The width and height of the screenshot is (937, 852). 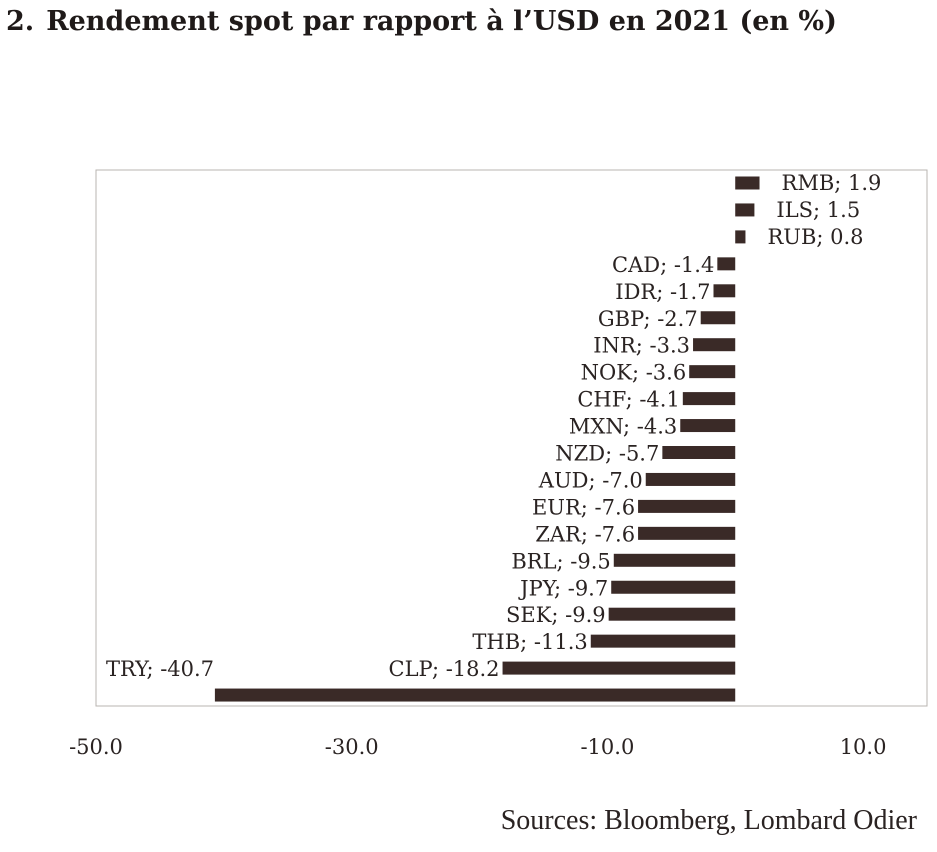 What do you see at coordinates (815, 237) in the screenshot?
I see `data-label: RUB; 0.8` at bounding box center [815, 237].